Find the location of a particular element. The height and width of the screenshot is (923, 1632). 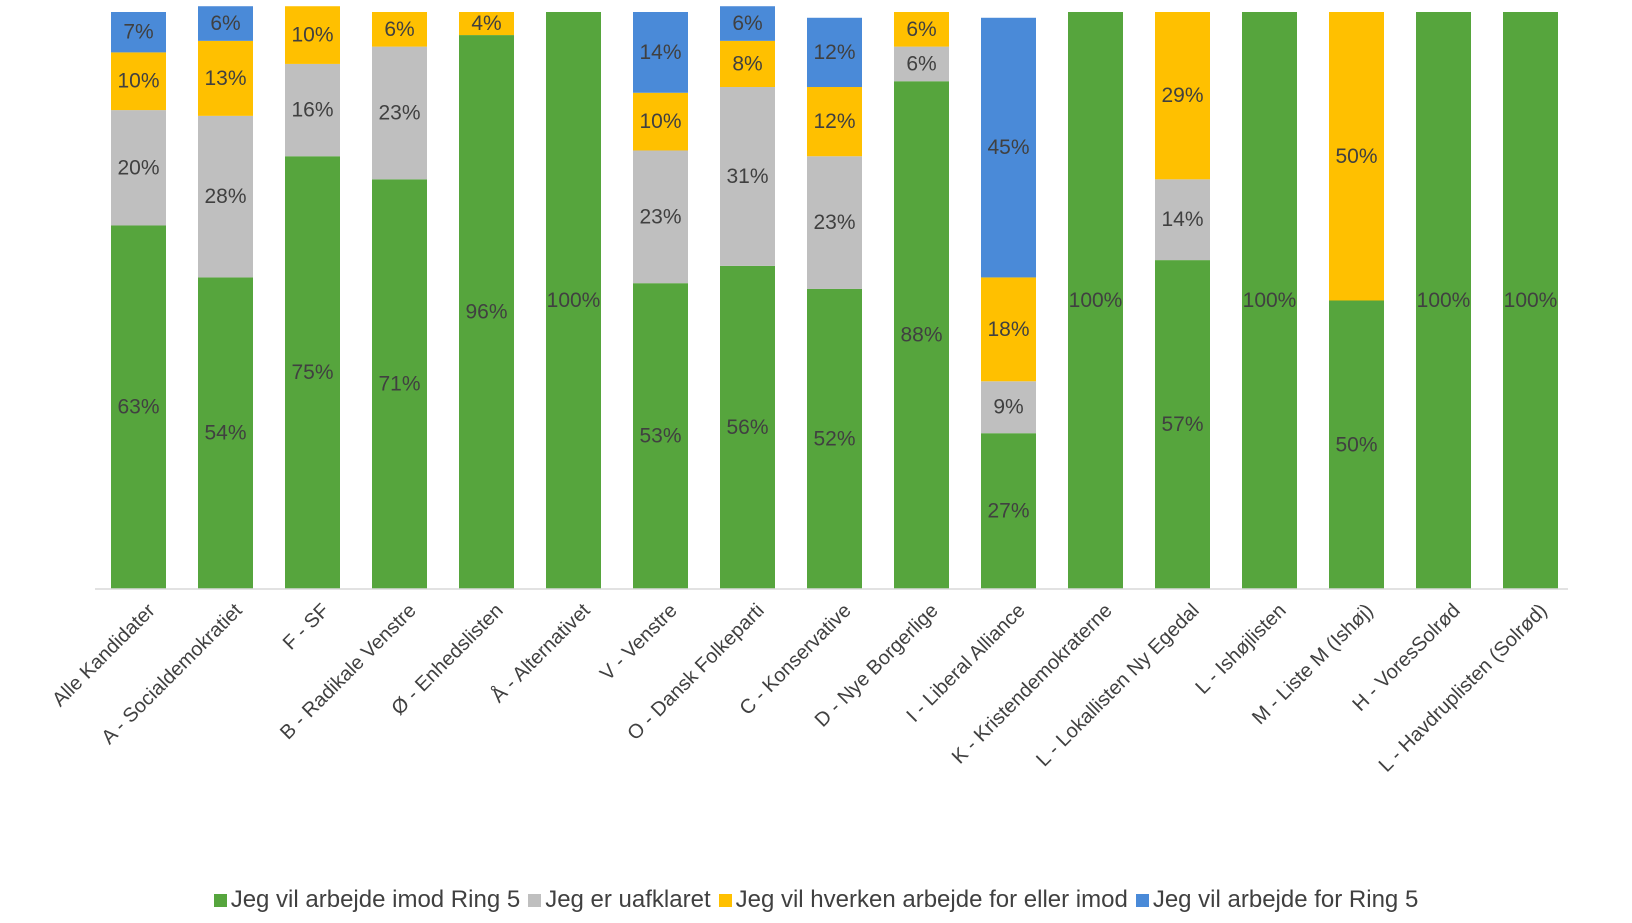

data-label-l-lokallisten-ny-egedal-series-0: 57% is located at coordinates (1182, 424).